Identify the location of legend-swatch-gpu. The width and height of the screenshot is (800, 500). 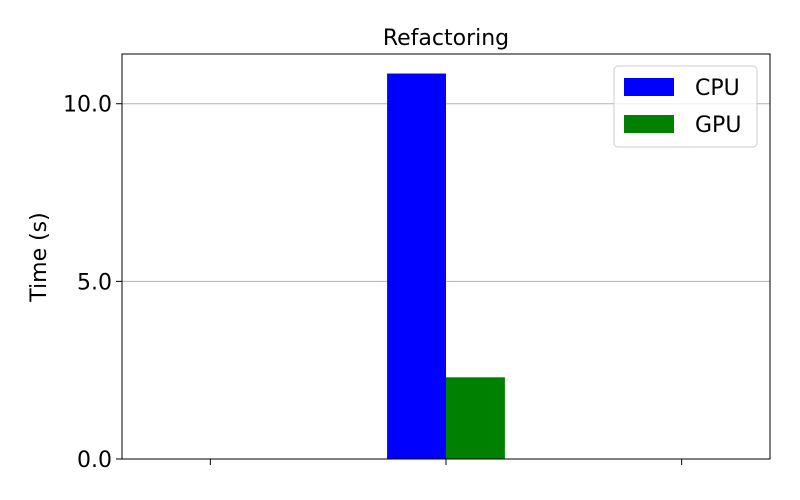
(649, 124).